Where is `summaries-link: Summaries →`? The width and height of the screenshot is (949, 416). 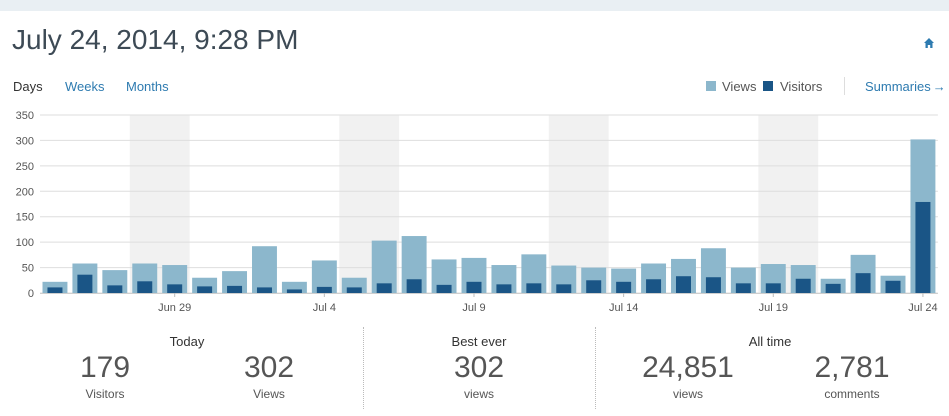
summaries-link: Summaries → is located at coordinates (905, 86).